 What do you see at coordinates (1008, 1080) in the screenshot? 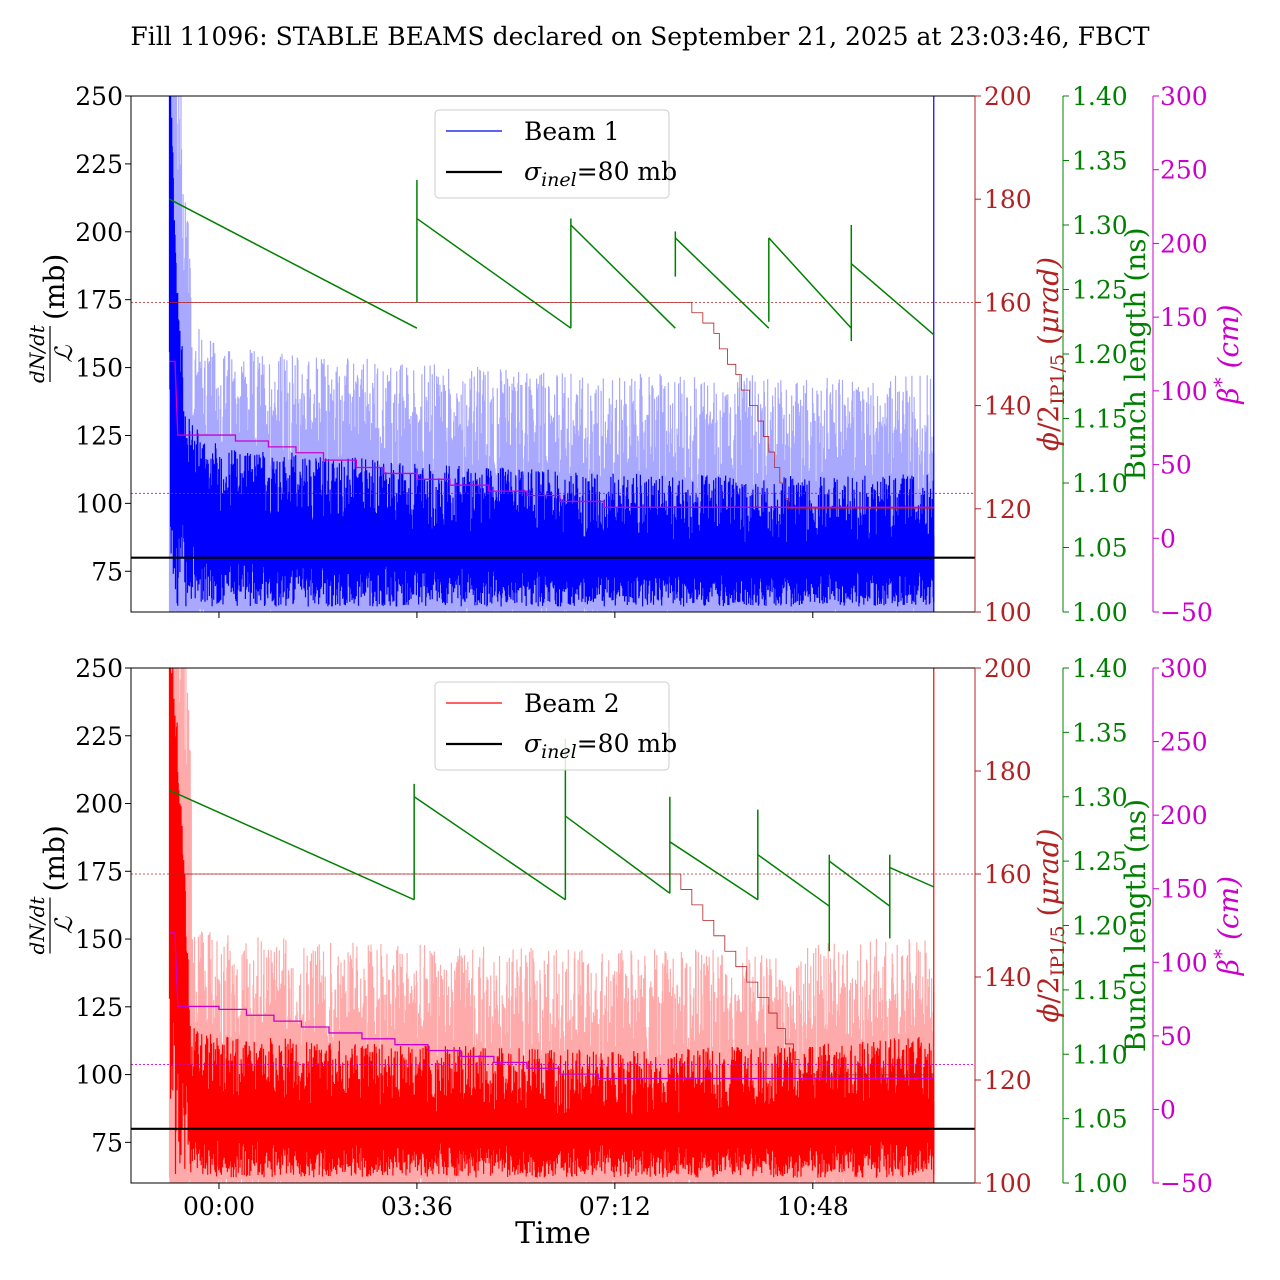
I see `crossing-angle-tick-label: 120` at bounding box center [1008, 1080].